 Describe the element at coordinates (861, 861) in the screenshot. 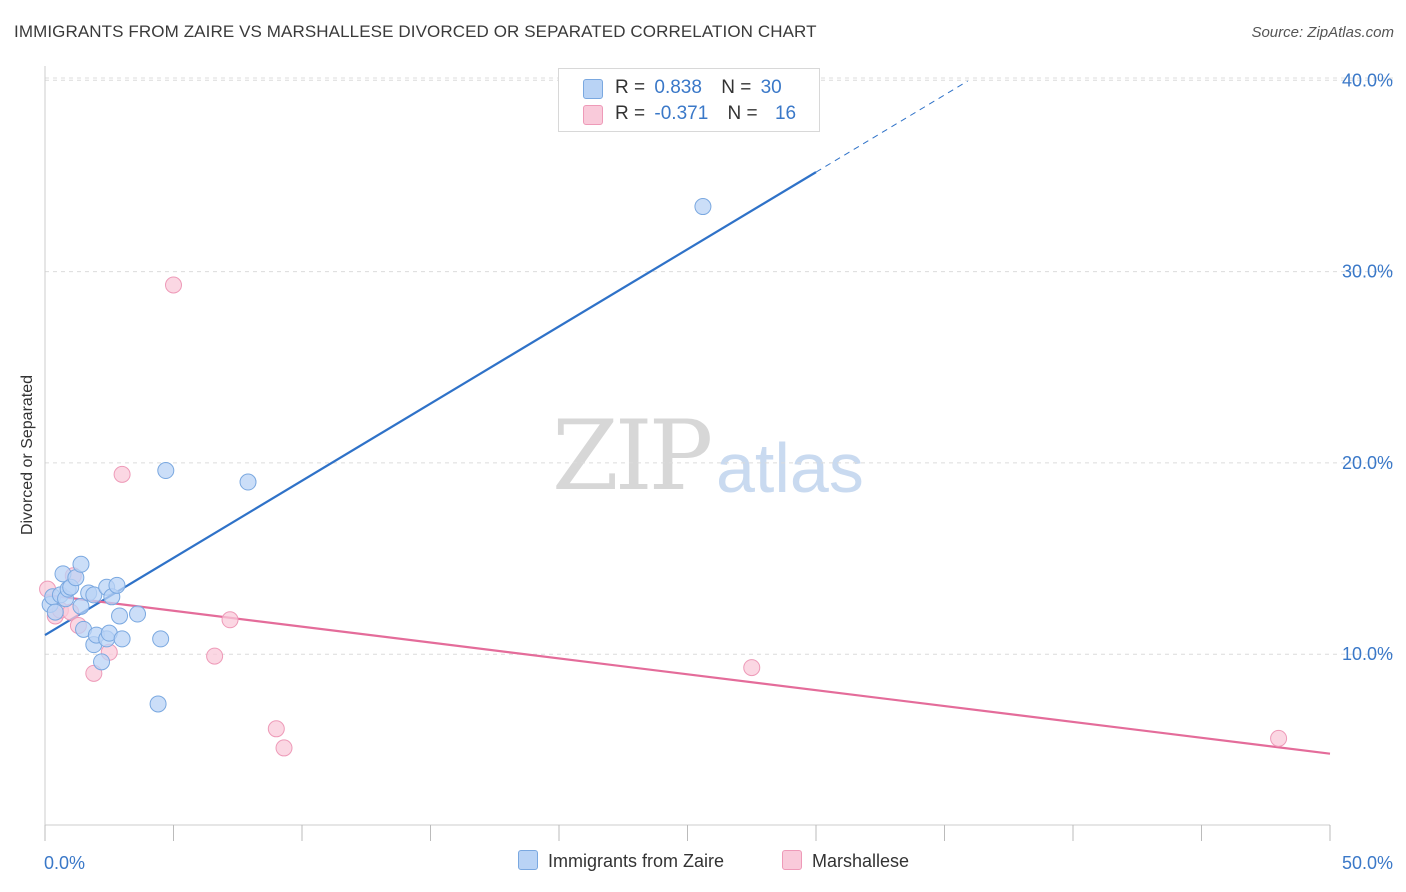

I see `legend-label-marshallese: Marshallese` at that location.